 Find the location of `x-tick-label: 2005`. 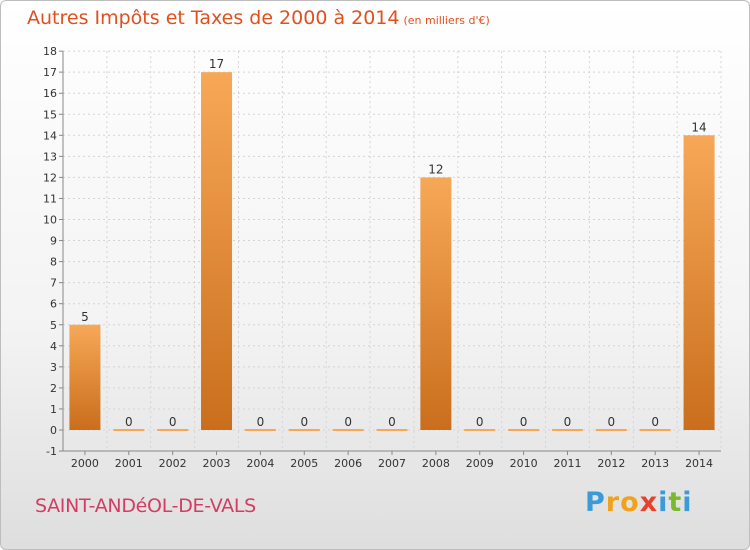

x-tick-label: 2005 is located at coordinates (304, 463).